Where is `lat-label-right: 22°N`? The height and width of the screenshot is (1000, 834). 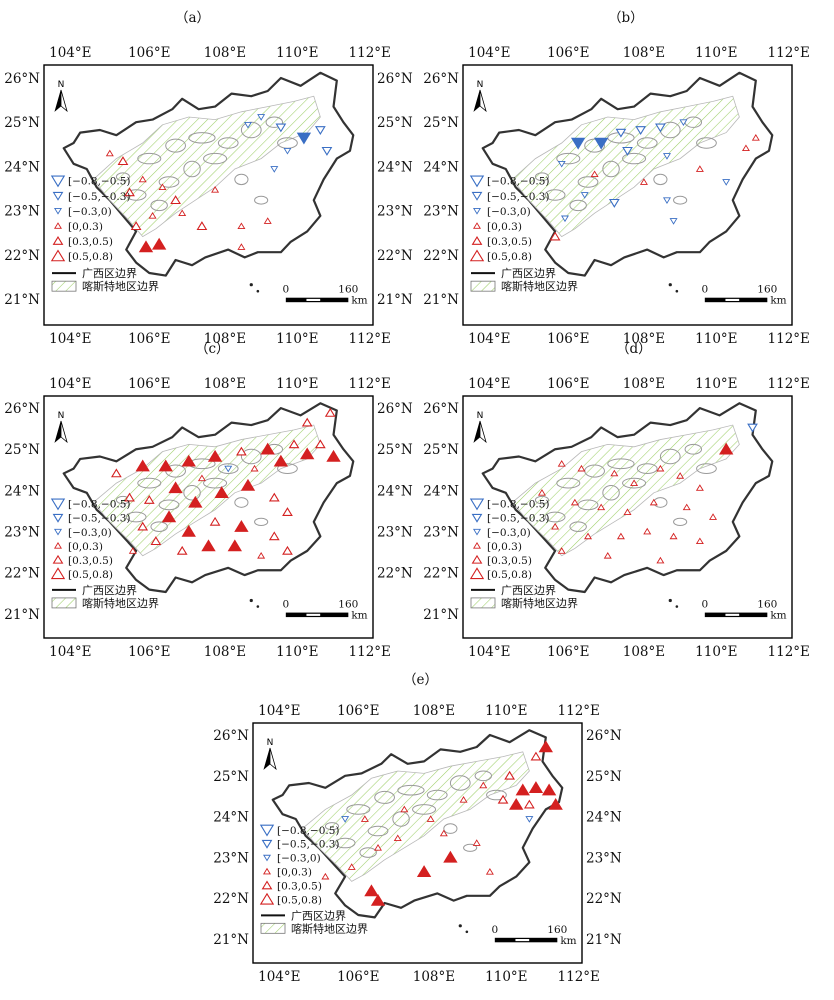
lat-label-right: 22°N is located at coordinates (604, 899).